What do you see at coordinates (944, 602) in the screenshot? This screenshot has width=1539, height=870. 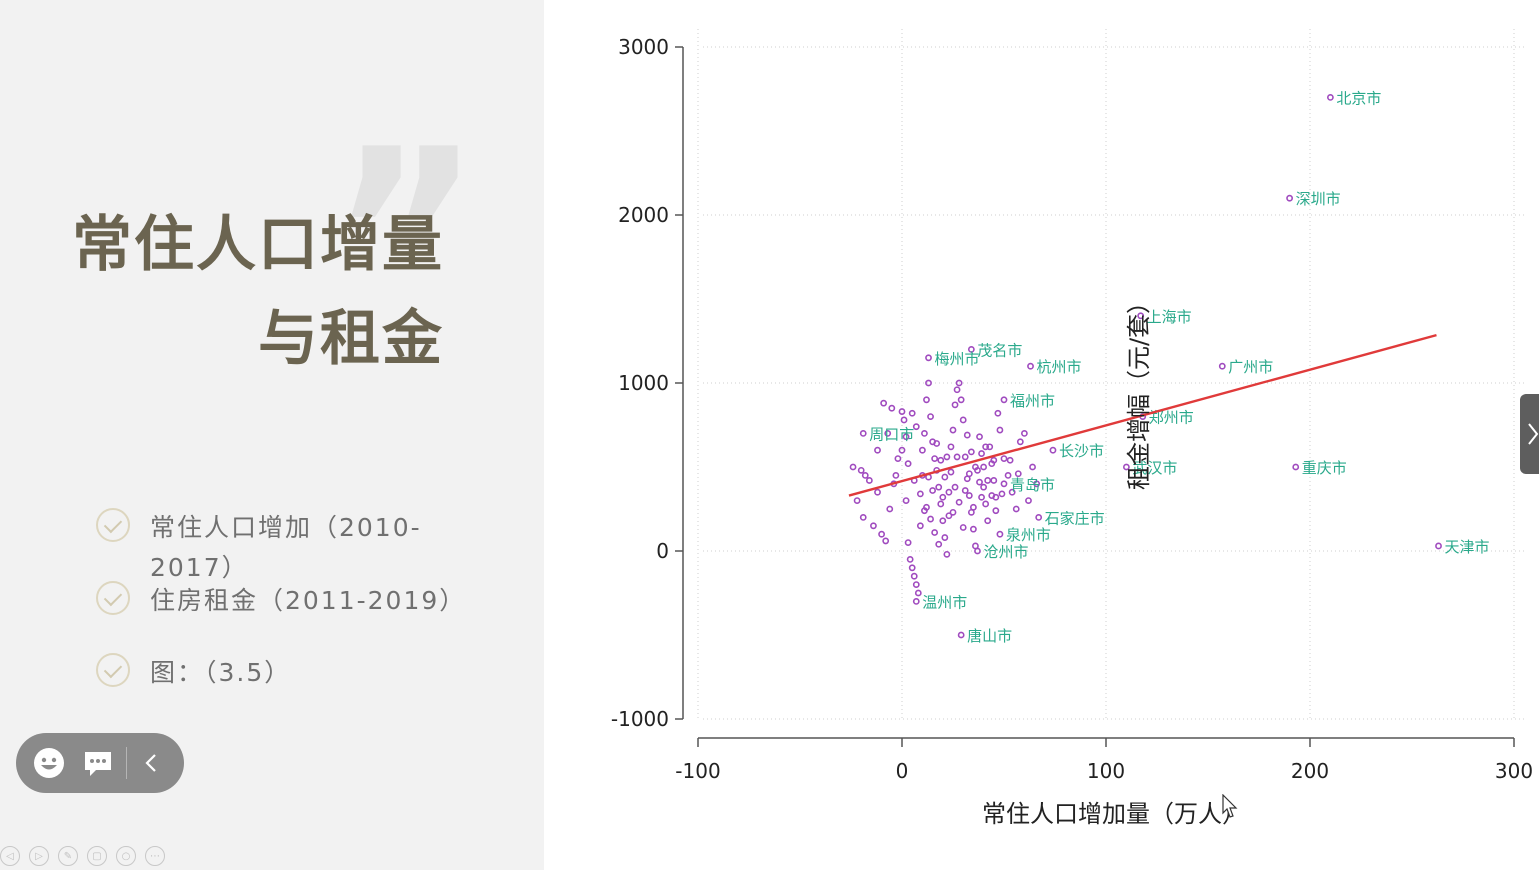 I see `point-label: 温州市` at bounding box center [944, 602].